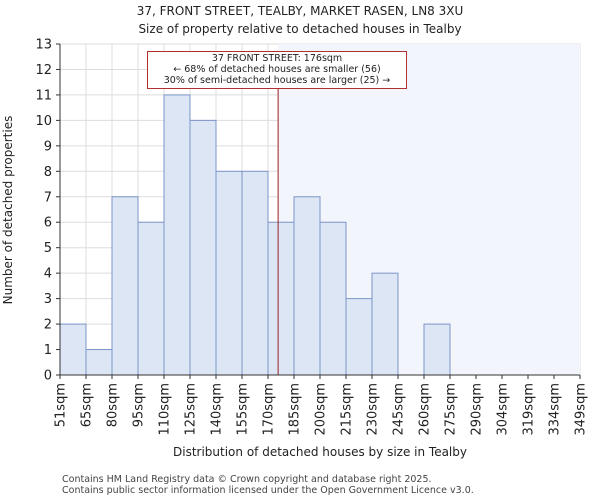 The image size is (600, 500). I want to click on y-tick-label: 0, so click(48, 376).